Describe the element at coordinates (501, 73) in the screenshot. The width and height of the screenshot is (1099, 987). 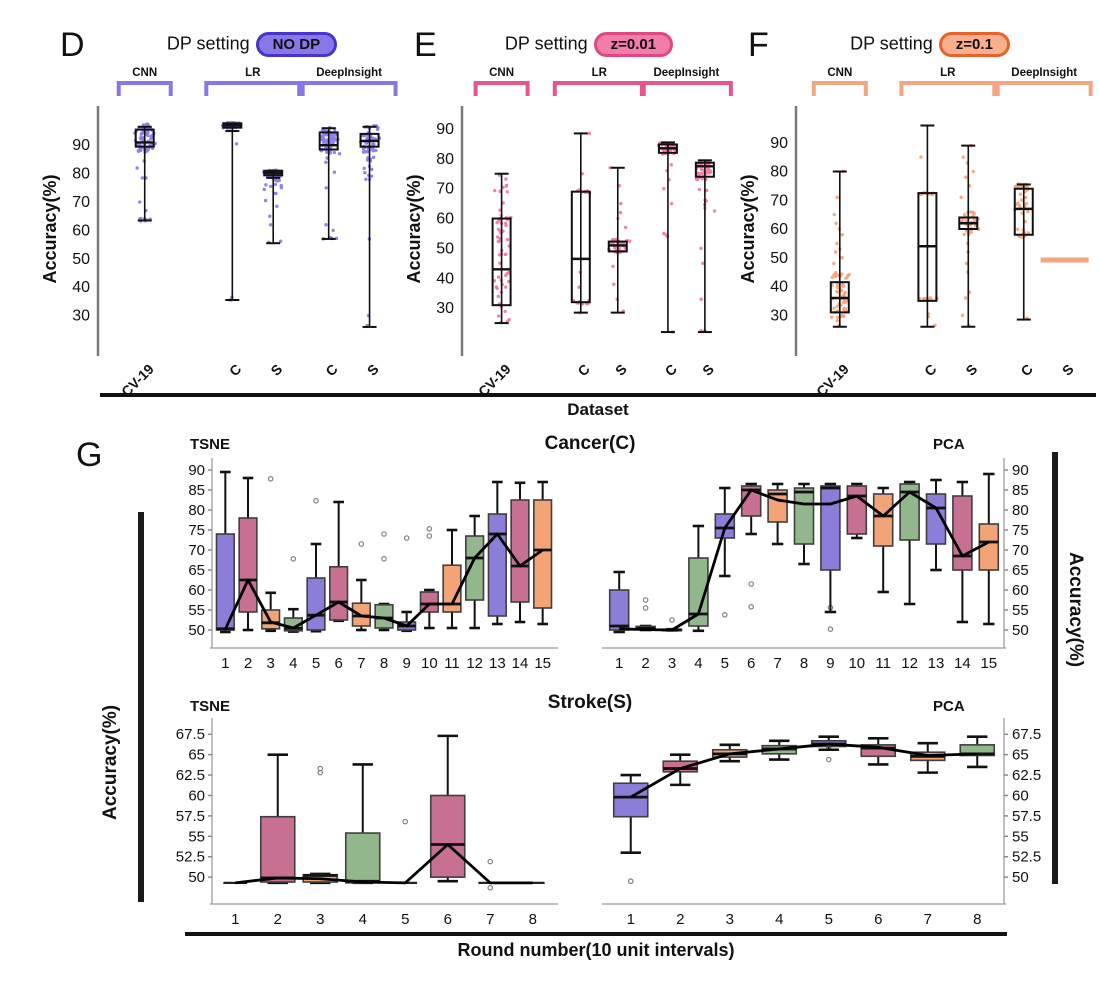
I see `group-label: CNN` at that location.